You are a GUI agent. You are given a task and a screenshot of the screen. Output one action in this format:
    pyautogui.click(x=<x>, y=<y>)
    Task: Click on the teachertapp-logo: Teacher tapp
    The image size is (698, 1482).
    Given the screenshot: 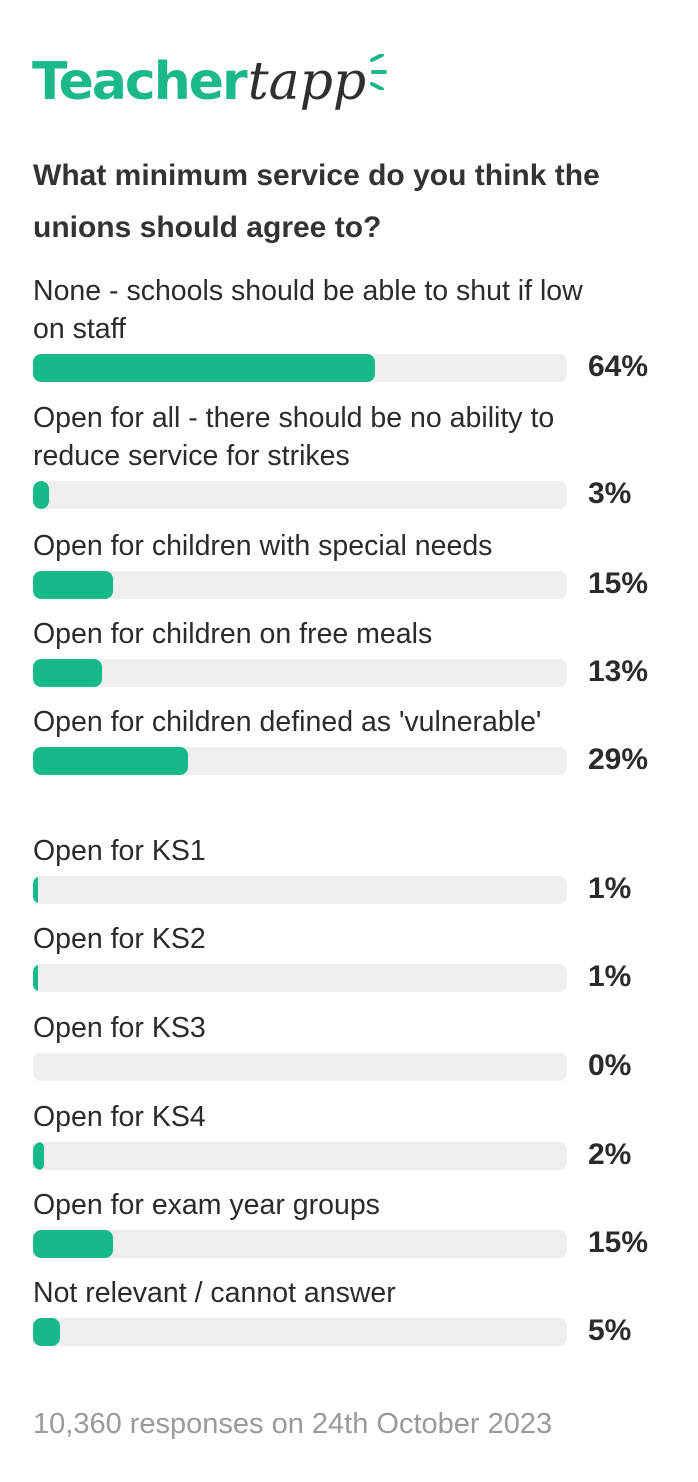 What is the action you would take?
    pyautogui.click(x=211, y=82)
    